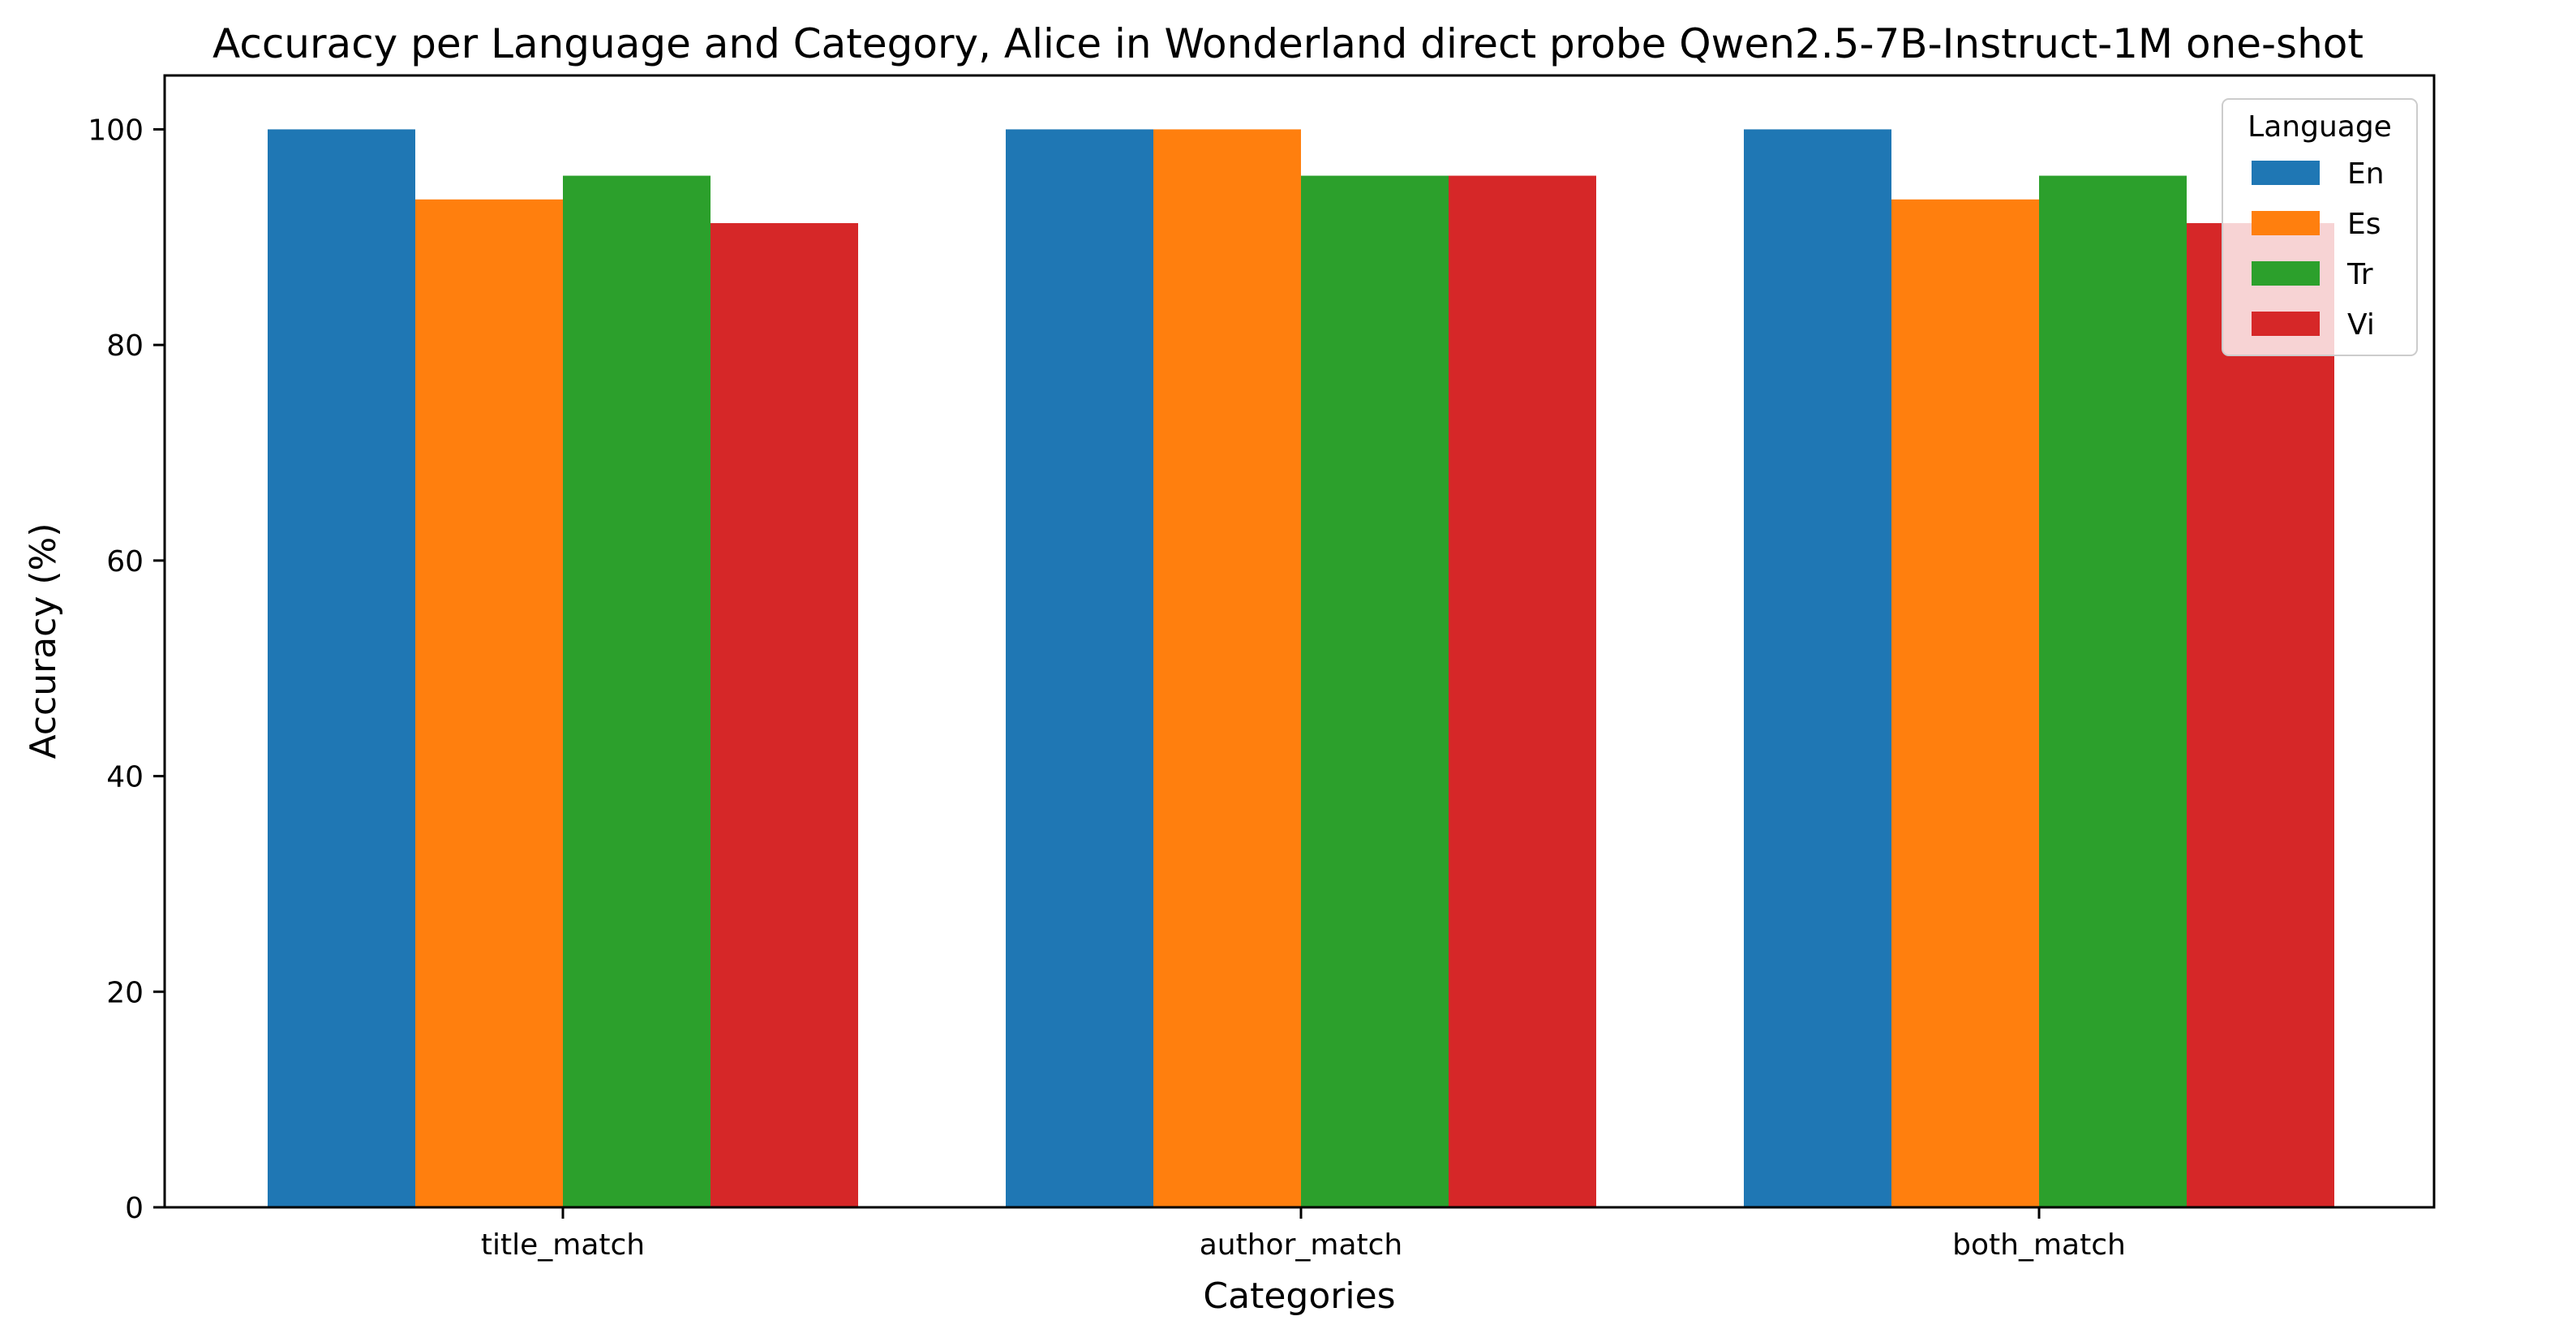  What do you see at coordinates (2320, 127) in the screenshot?
I see `legend-title: Language` at bounding box center [2320, 127].